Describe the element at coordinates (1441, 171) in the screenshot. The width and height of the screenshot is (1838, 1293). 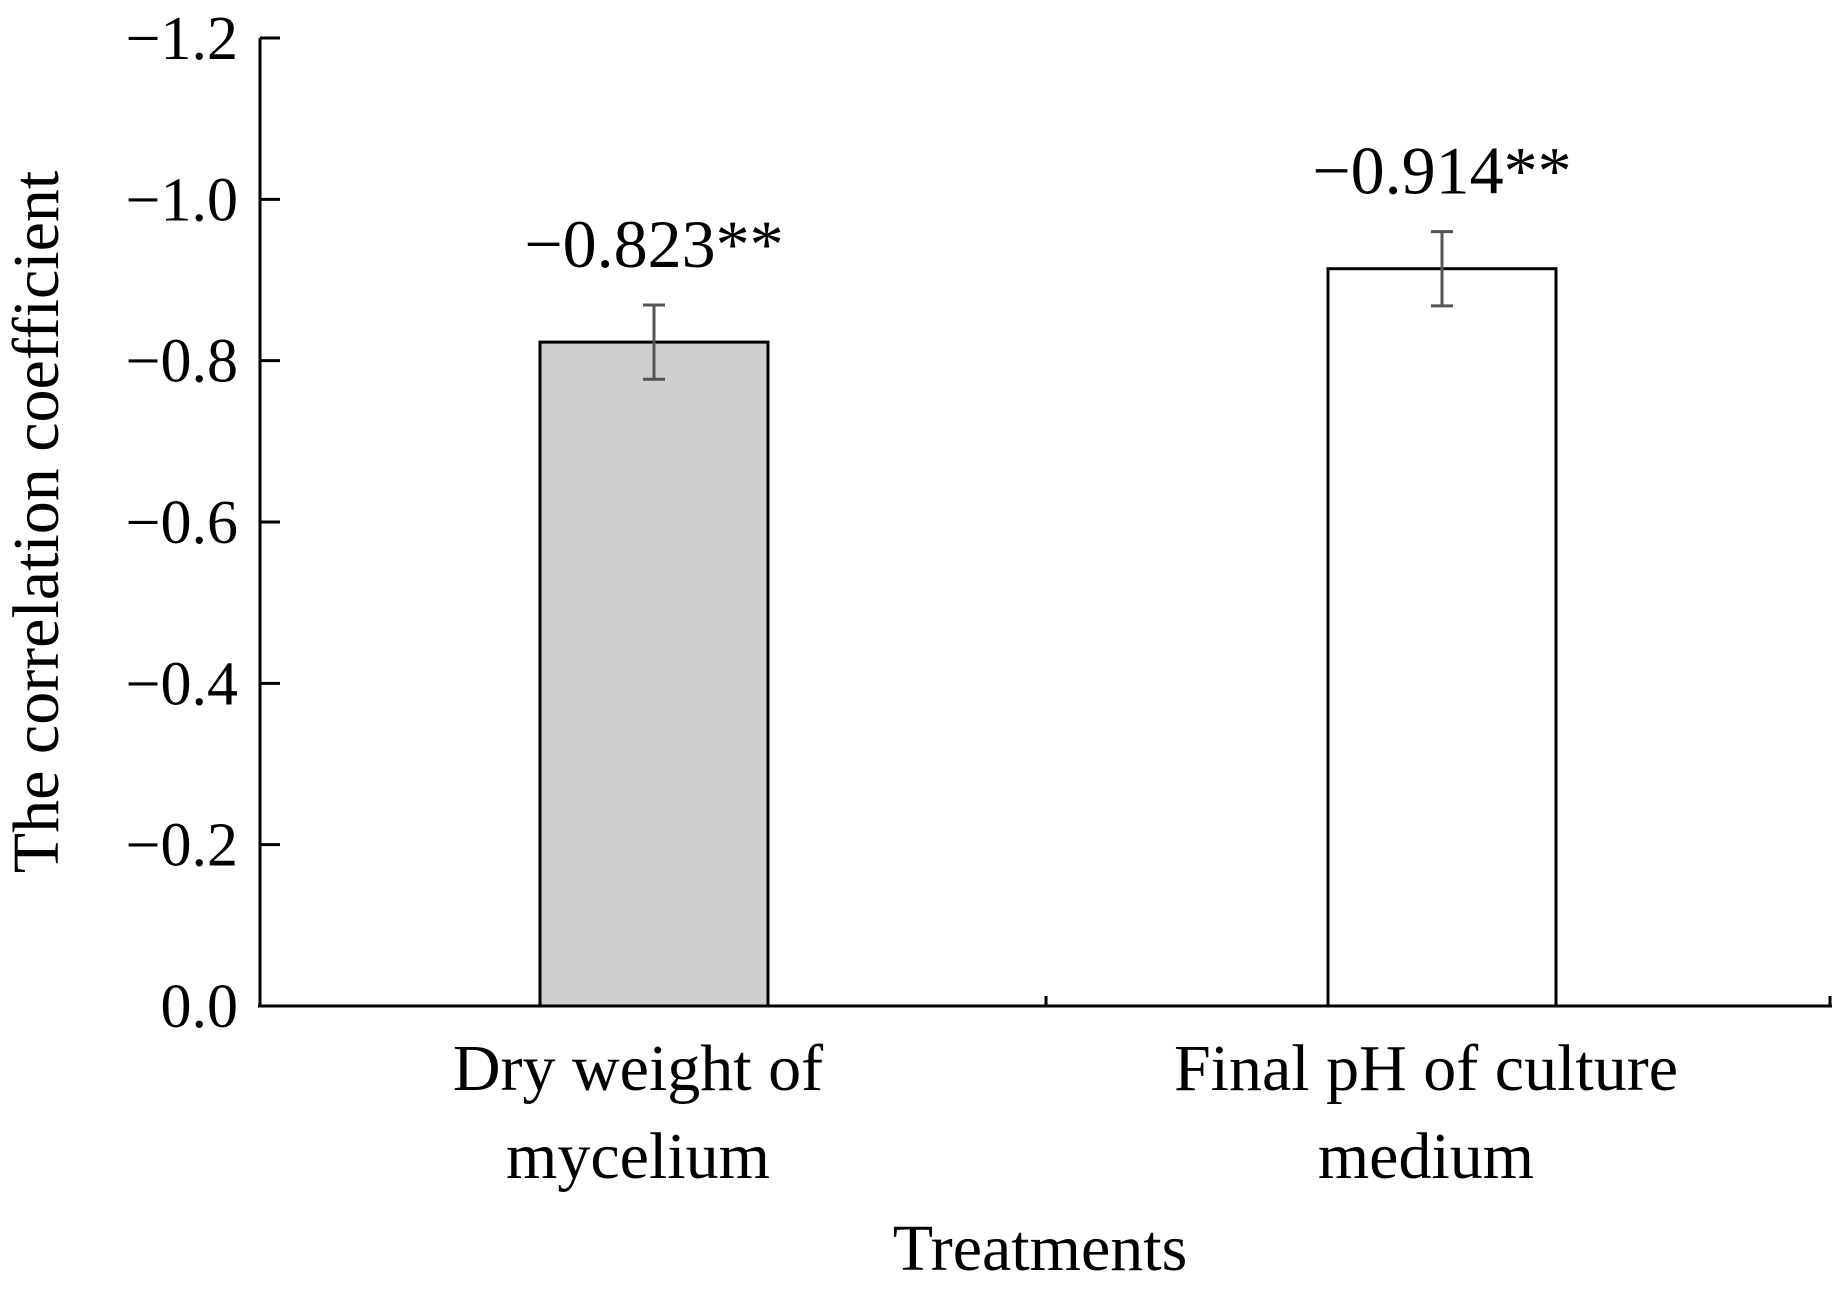
I see `data-label: −0.914**` at that location.